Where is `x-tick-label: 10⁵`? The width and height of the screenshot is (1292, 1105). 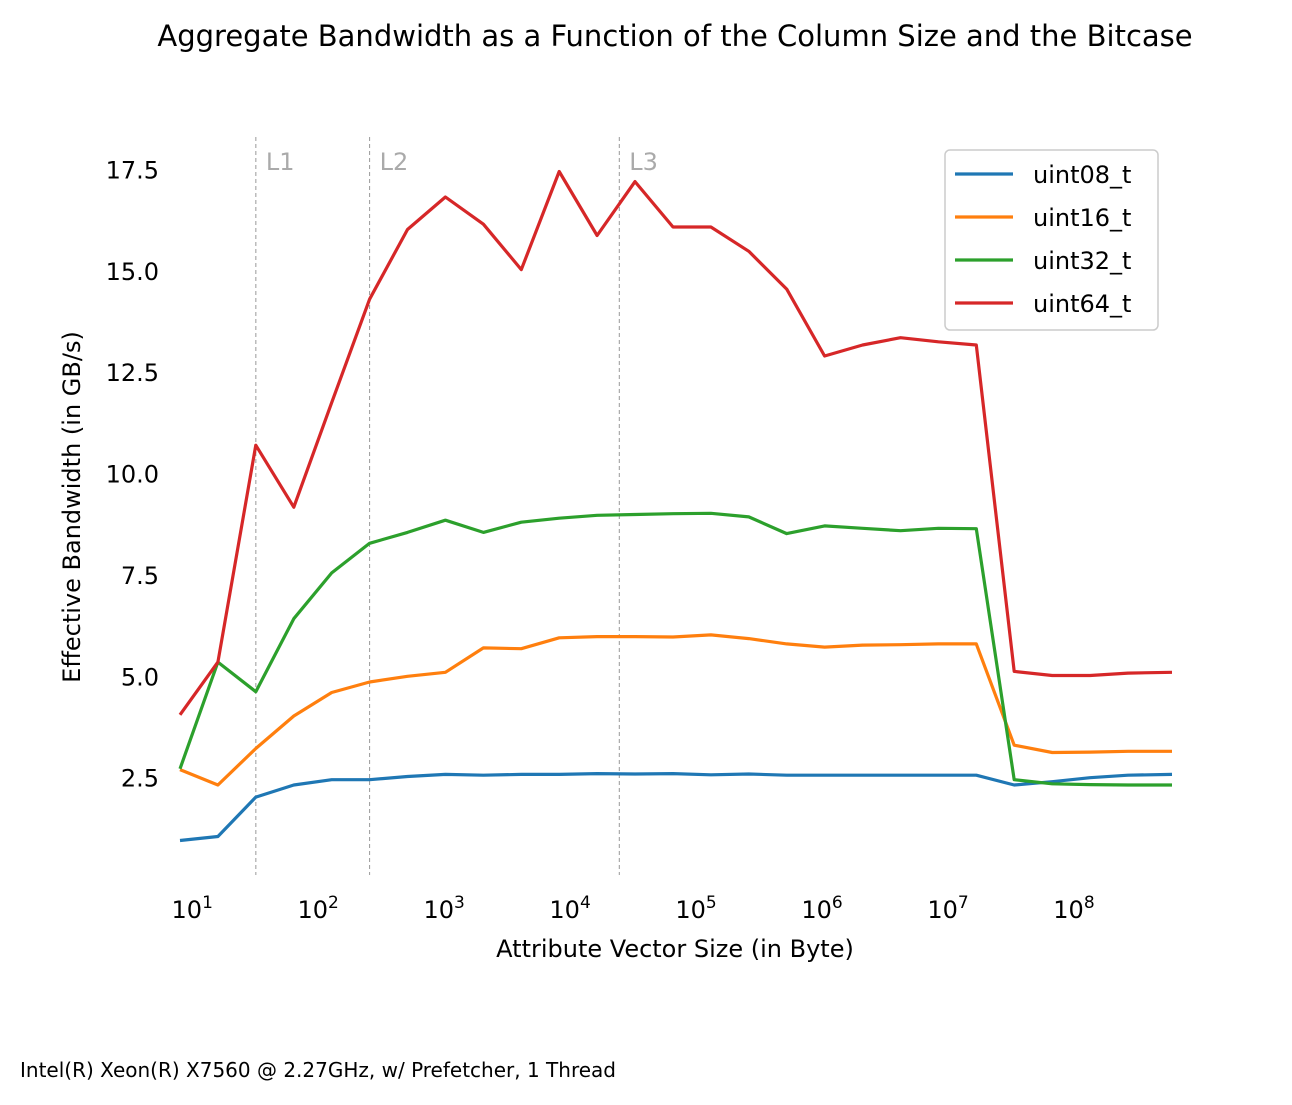
x-tick-label: 10⁵ is located at coordinates (695, 908).